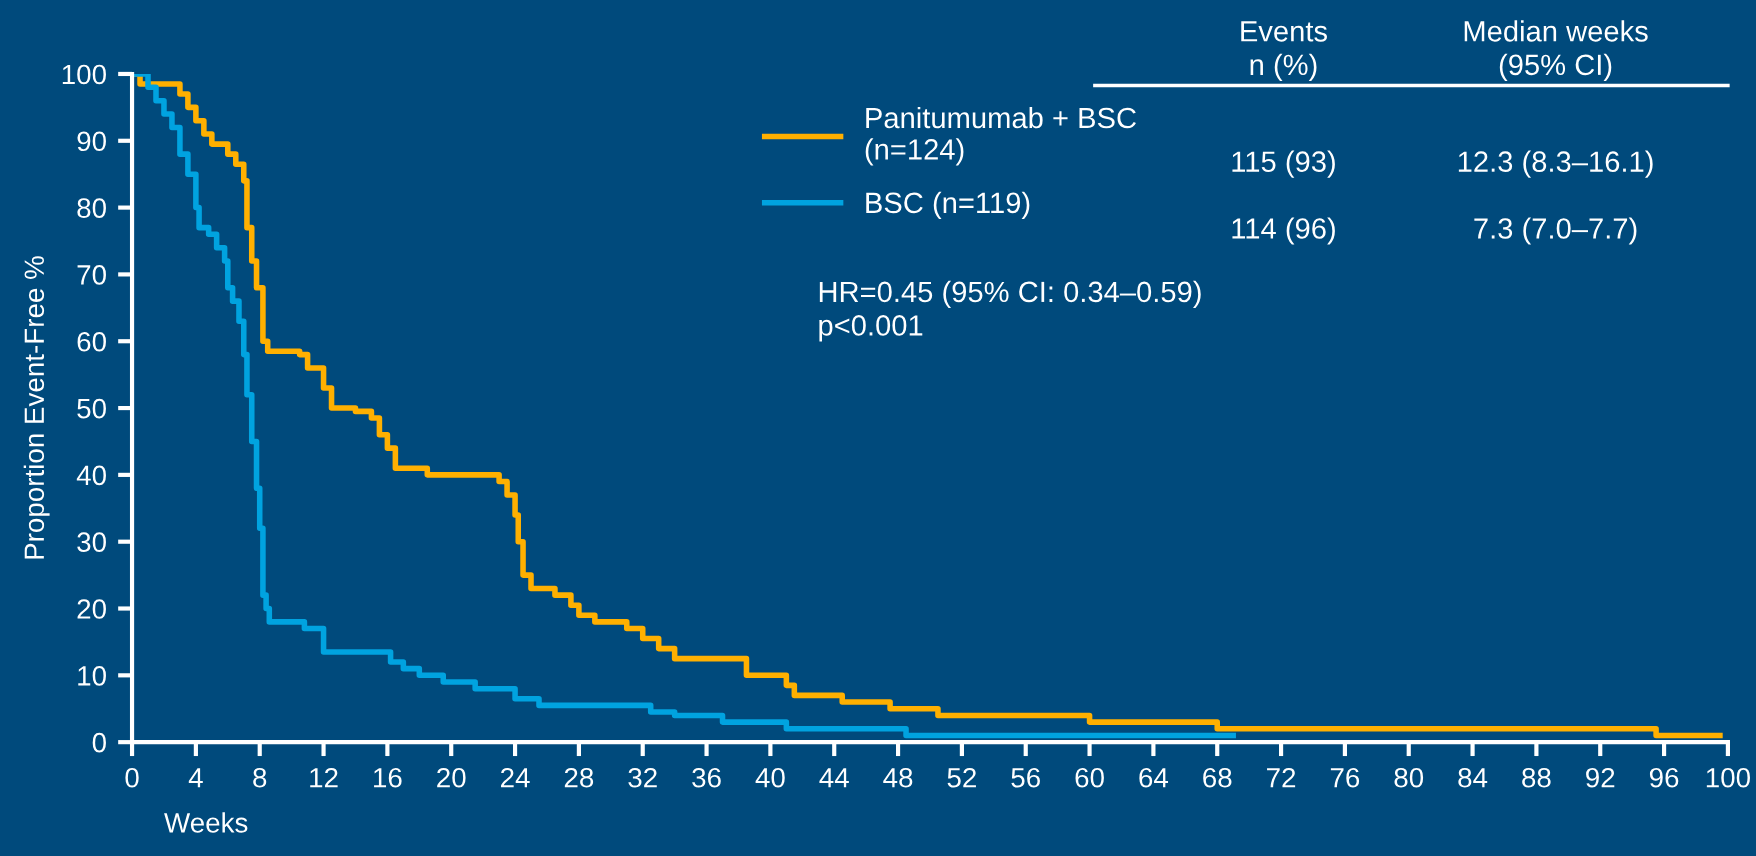  Describe the element at coordinates (1089, 777) in the screenshot. I see `x-tick-label: 60` at that location.